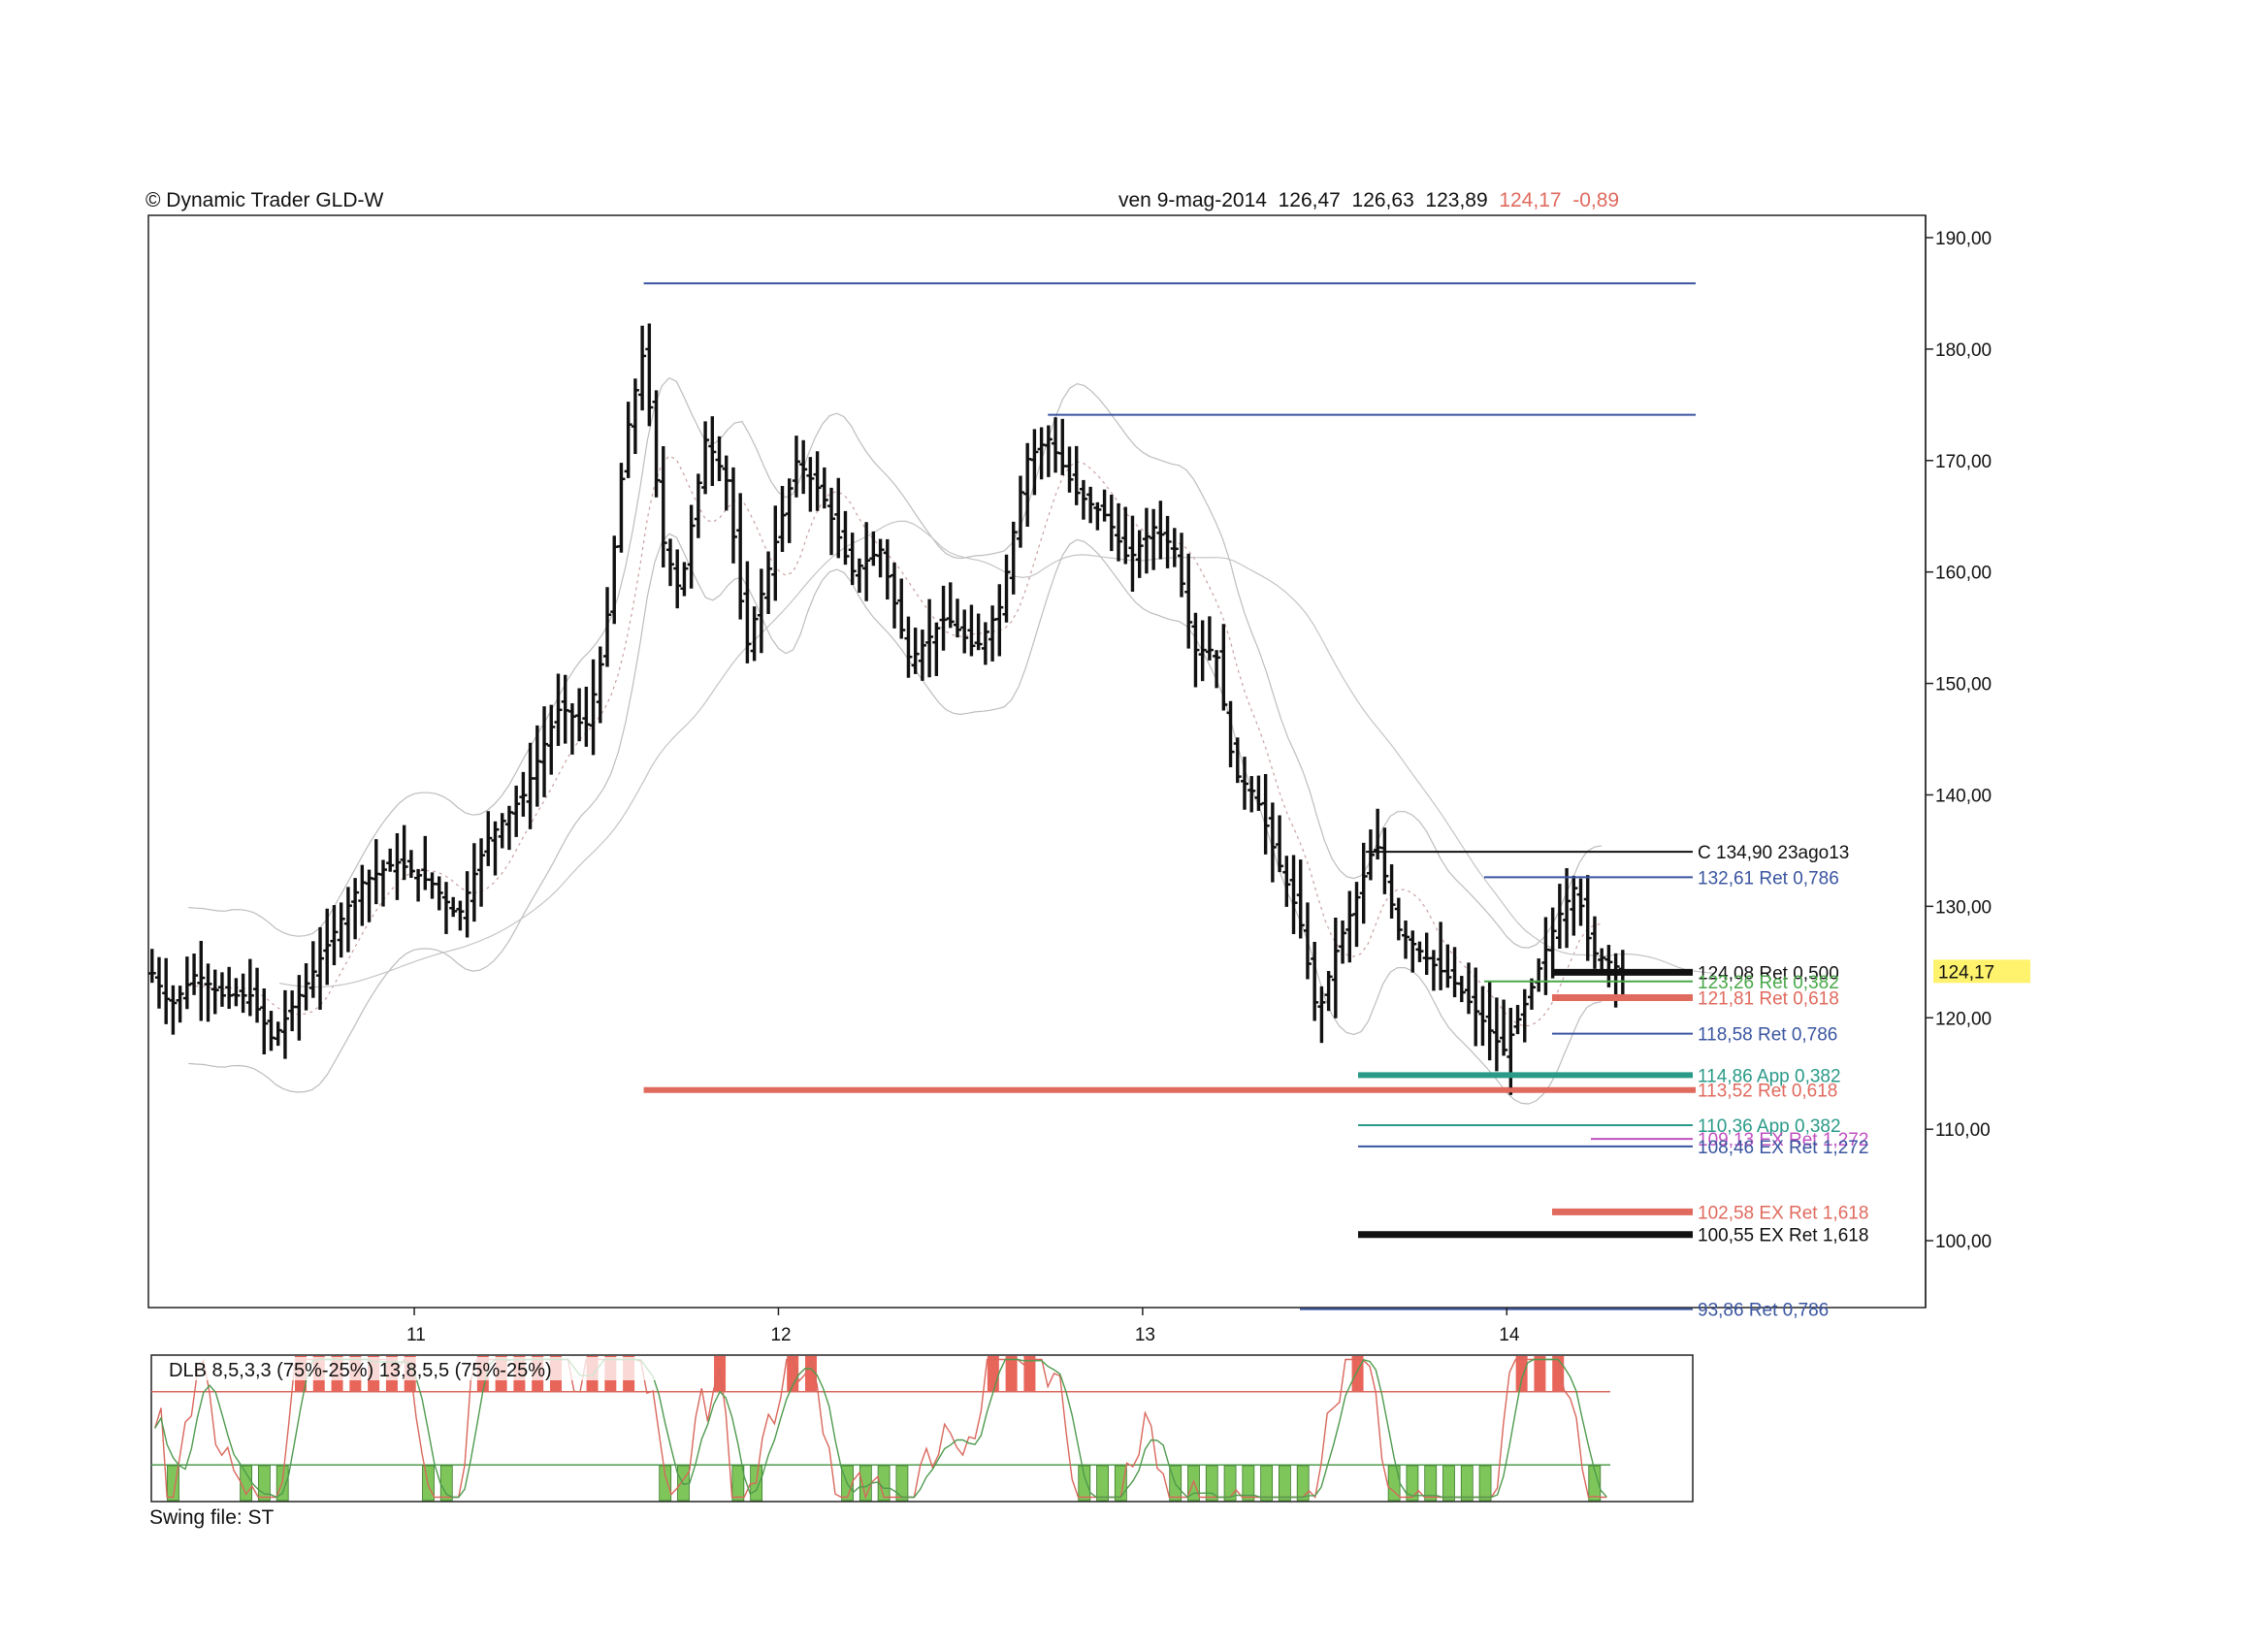 The height and width of the screenshot is (1649, 2268). Describe the element at coordinates (1309, 200) in the screenshot. I see `readout-open: 126,47` at that location.